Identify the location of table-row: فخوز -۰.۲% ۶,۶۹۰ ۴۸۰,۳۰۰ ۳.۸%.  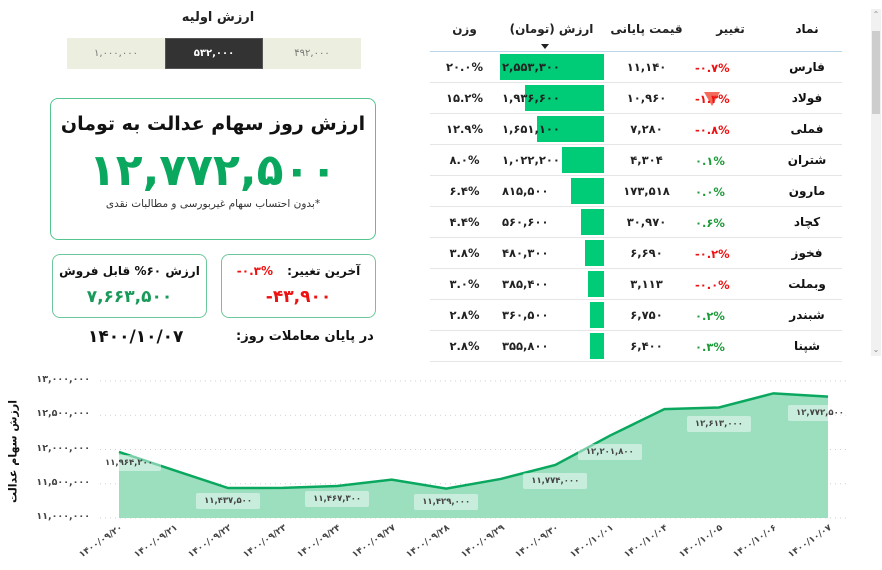
(636, 253).